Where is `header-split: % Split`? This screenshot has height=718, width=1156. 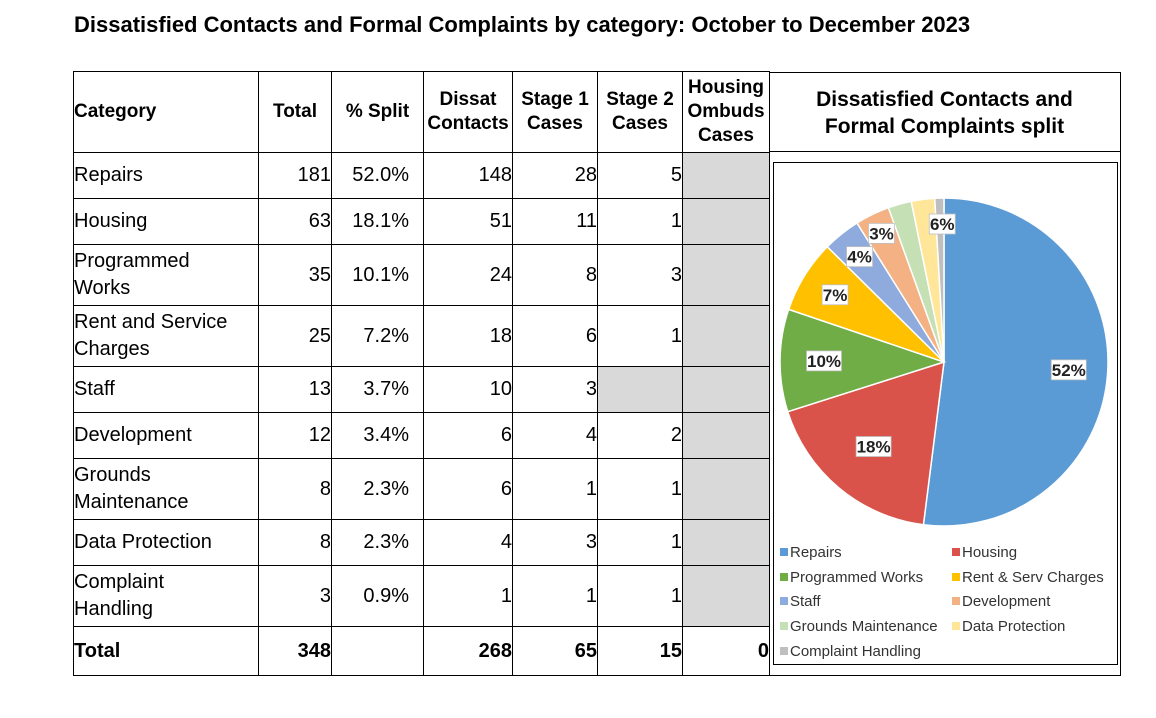 header-split: % Split is located at coordinates (377, 112).